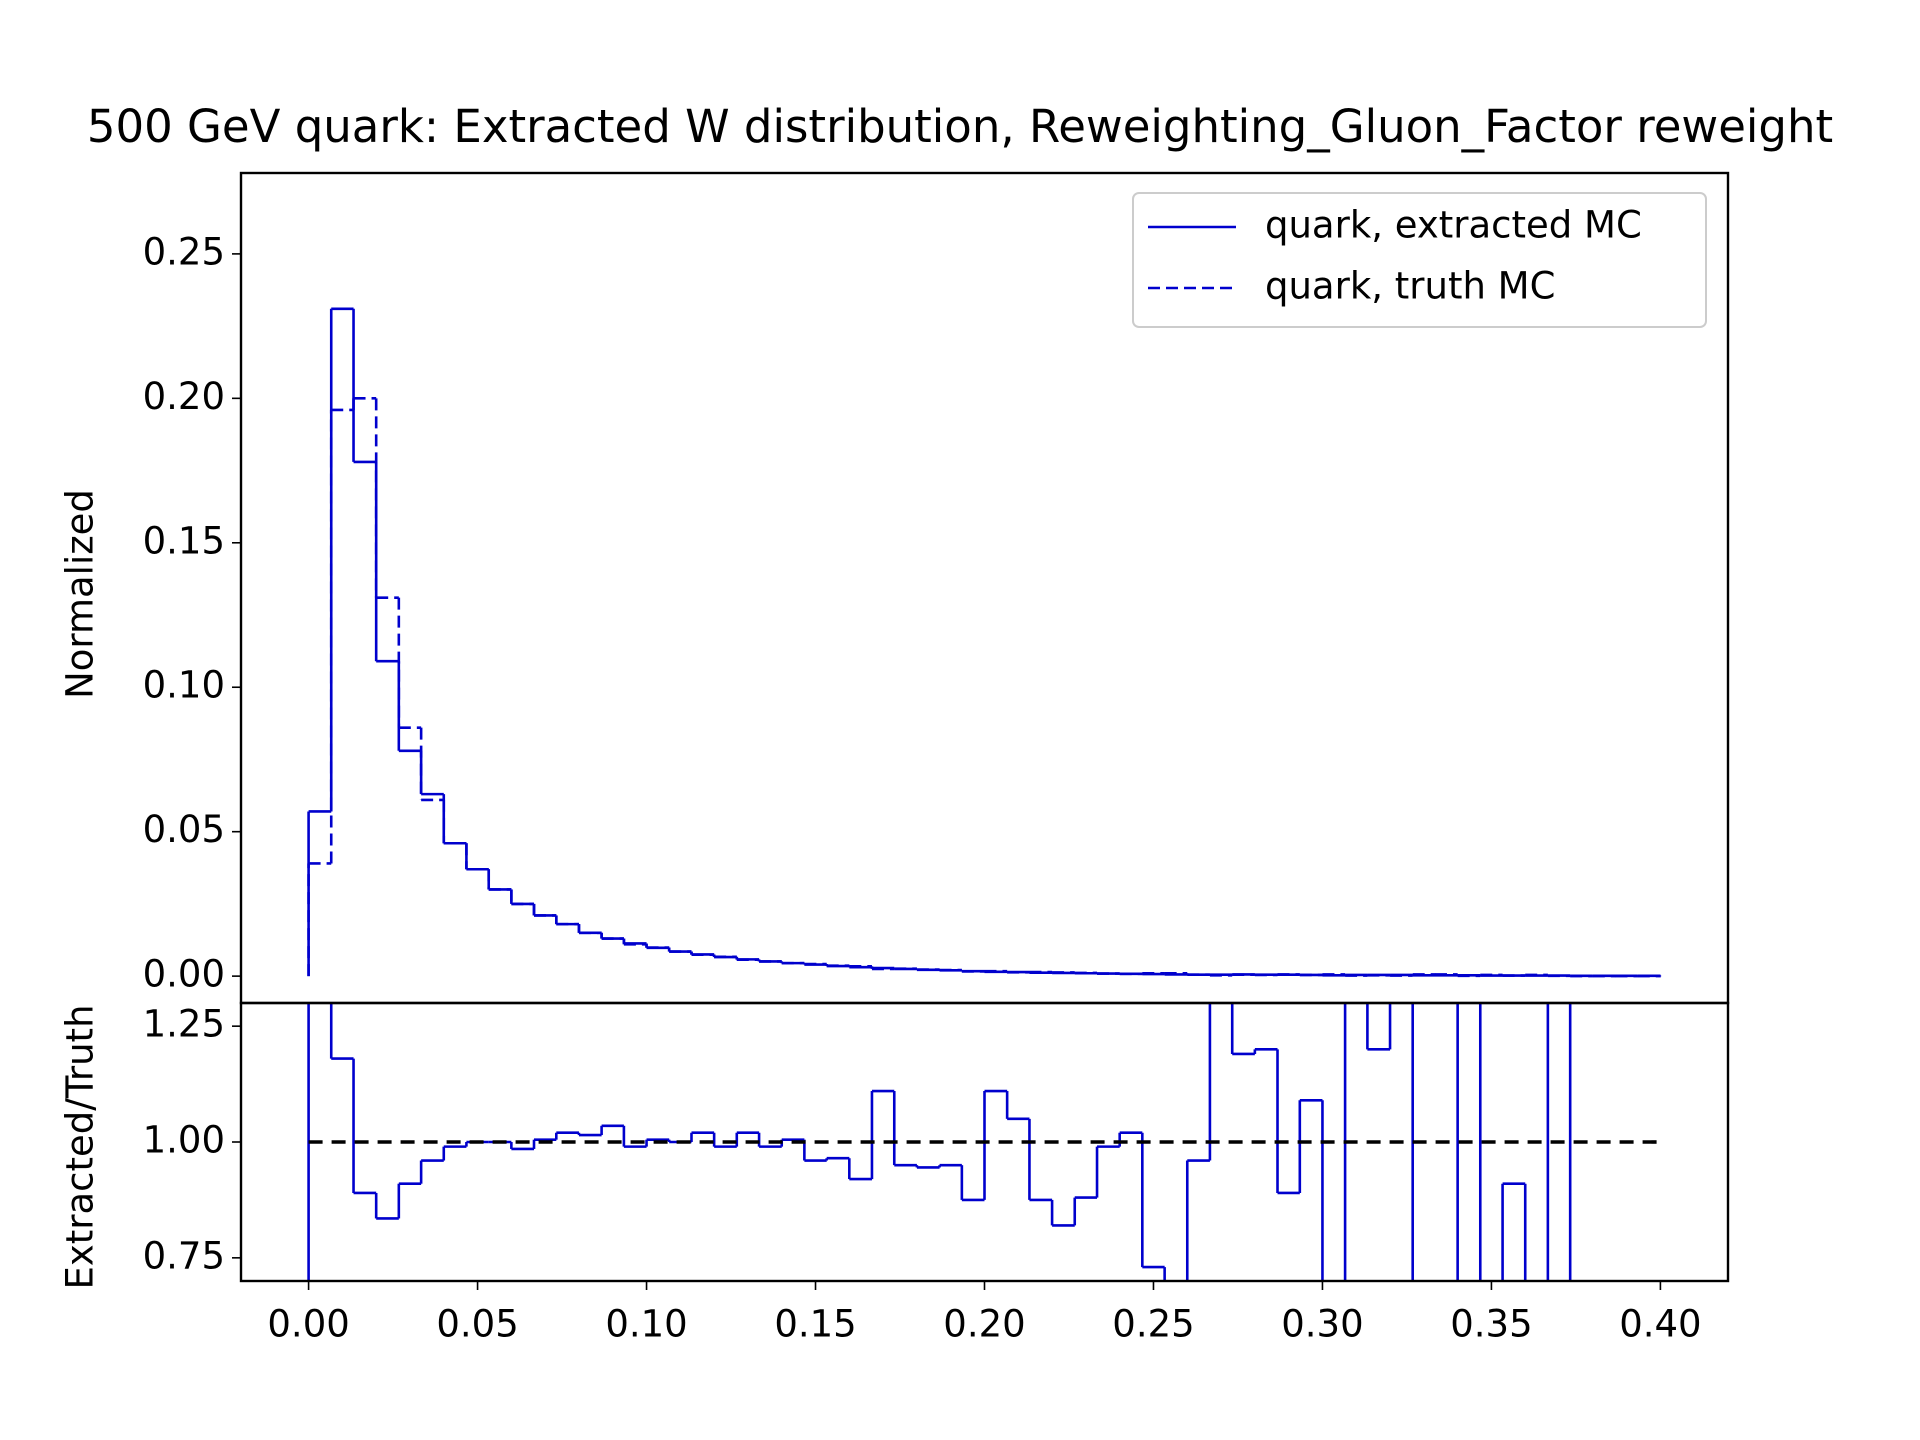  I want to click on y-axis-label: Extracted/Truth, so click(80, 1146).